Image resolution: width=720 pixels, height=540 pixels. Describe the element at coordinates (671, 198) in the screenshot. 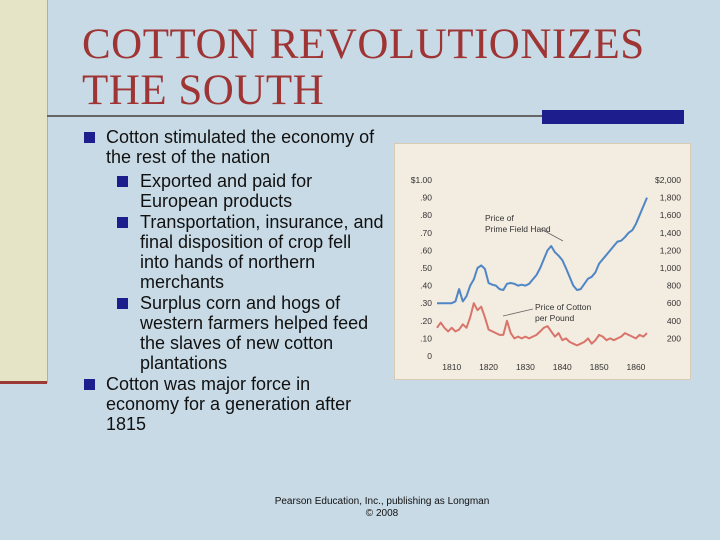

I see `right-axis-tick-label: 1,800` at that location.